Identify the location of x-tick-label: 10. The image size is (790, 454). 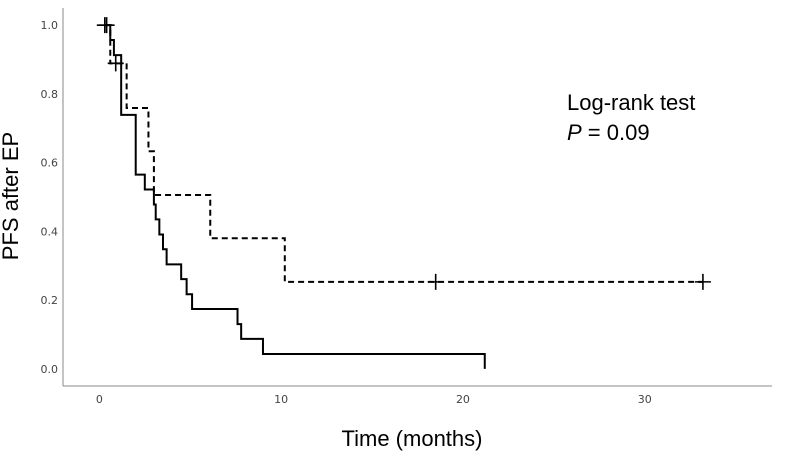
(281, 399).